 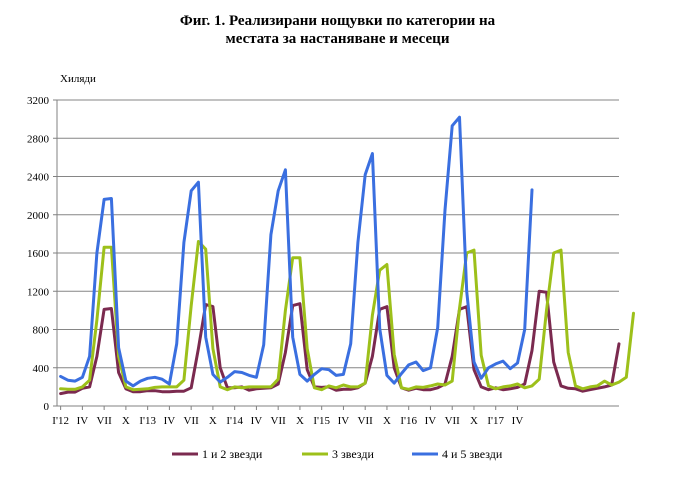 I want to click on x-tick-label: I'17, so click(x=495, y=421).